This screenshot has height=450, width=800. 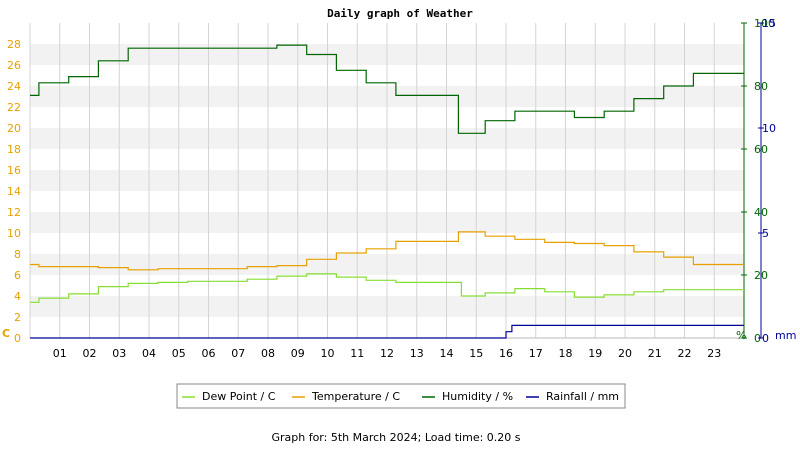 I want to click on temp-tick-label: 8, so click(x=17, y=254).